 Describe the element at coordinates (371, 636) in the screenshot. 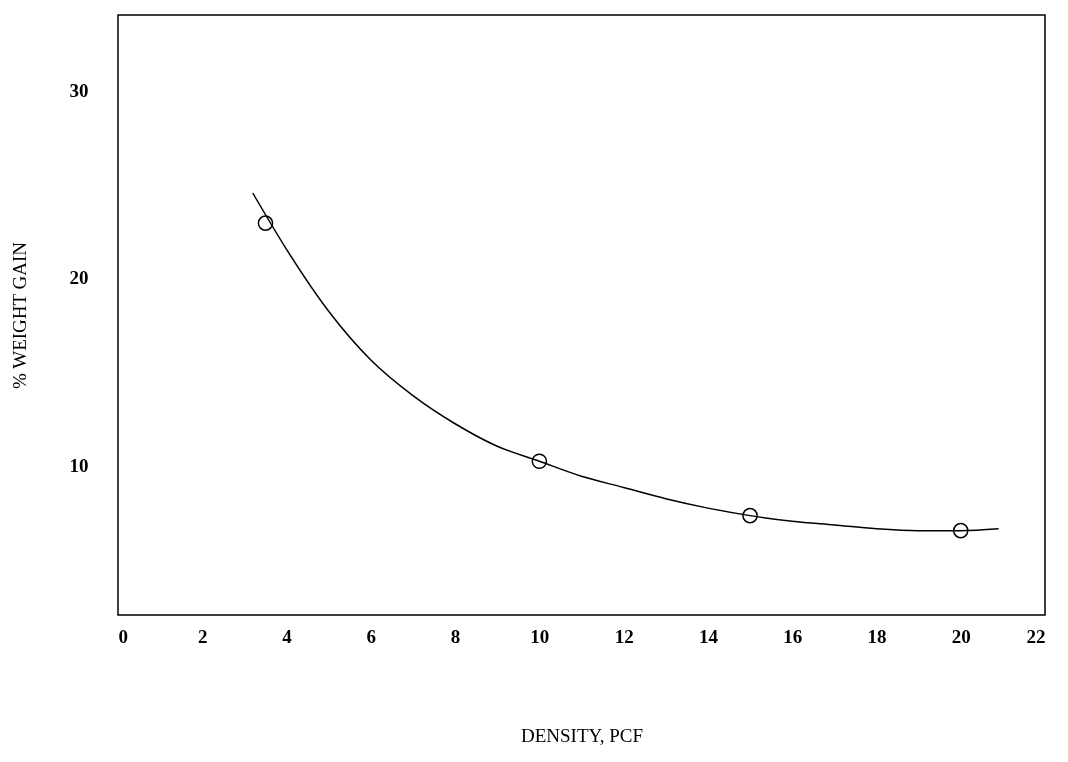

I see `x-tick-label: 6` at that location.